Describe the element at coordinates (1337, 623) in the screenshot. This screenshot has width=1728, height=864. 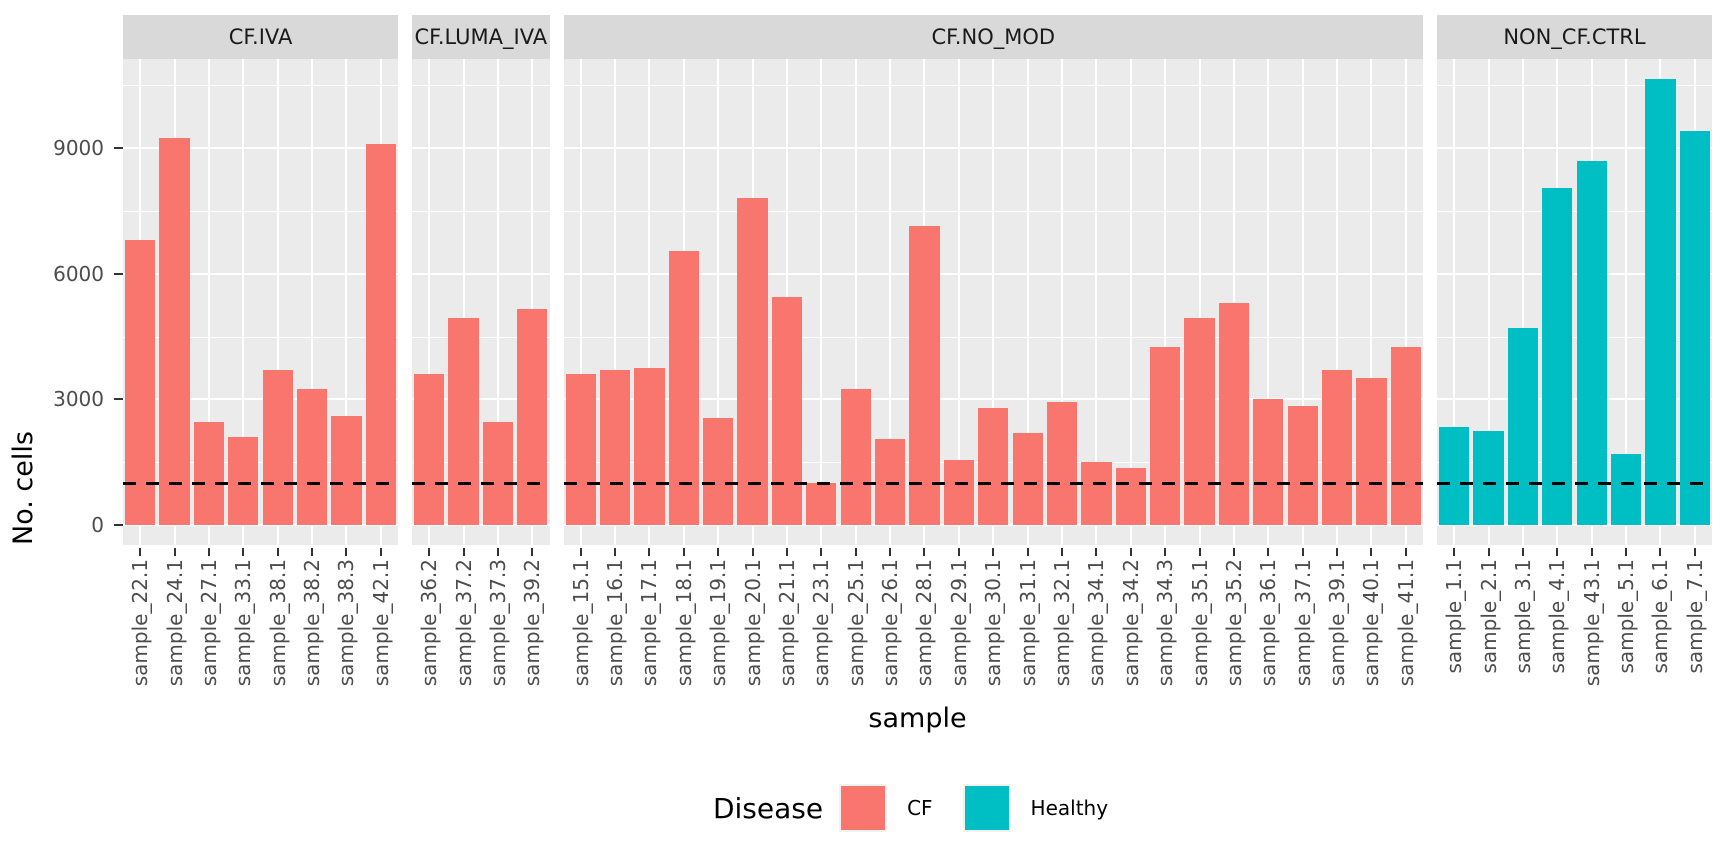
I see `x-tick-label: sample_39.1` at that location.